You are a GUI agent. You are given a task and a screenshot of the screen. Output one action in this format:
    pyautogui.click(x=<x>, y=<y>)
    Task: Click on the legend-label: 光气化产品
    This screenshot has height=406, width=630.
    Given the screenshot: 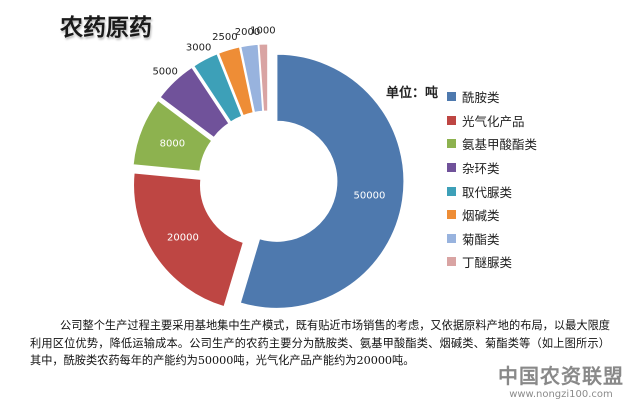 What is the action you would take?
    pyautogui.click(x=493, y=121)
    